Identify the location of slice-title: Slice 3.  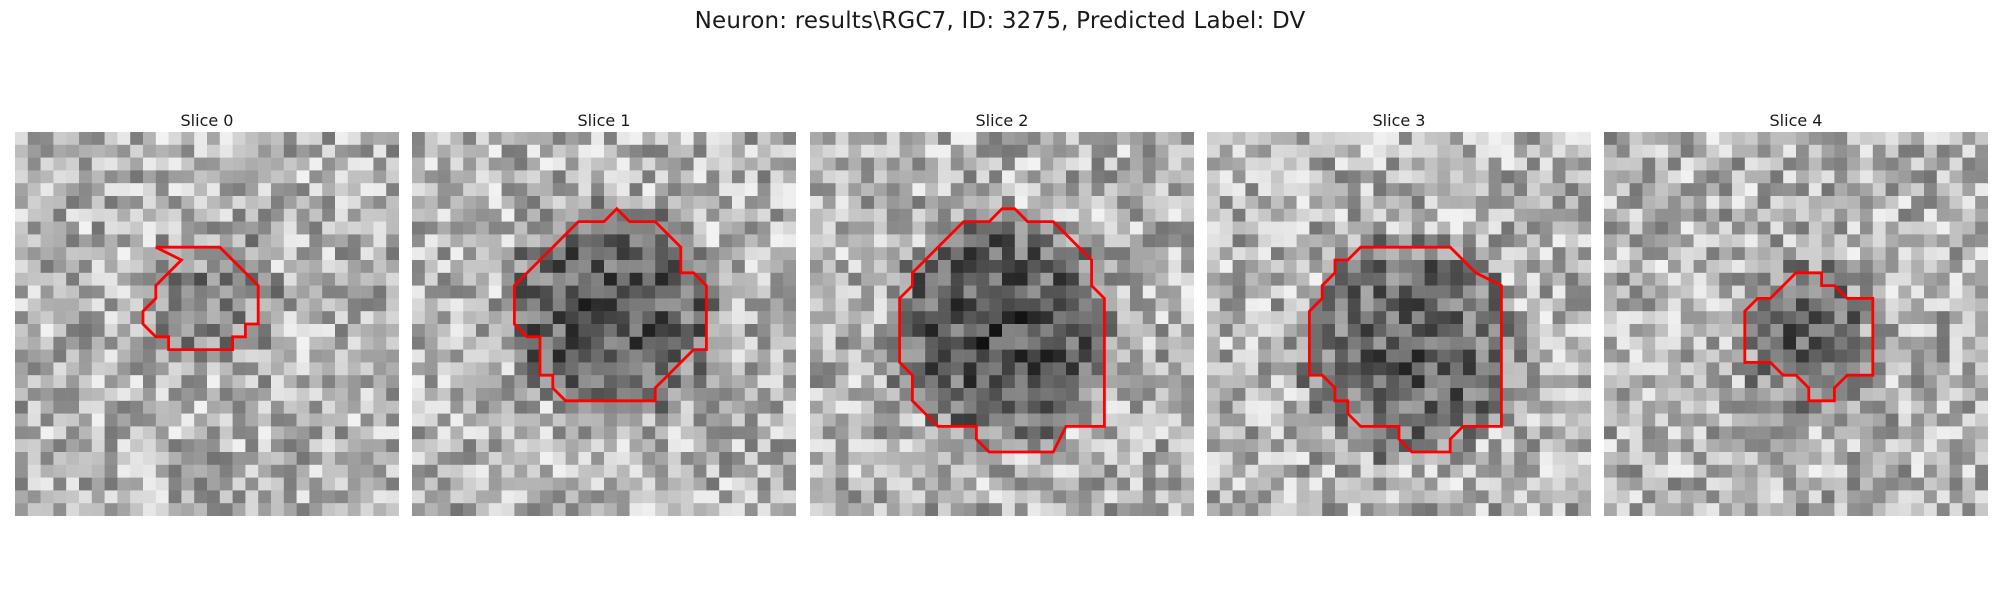
(1399, 120).